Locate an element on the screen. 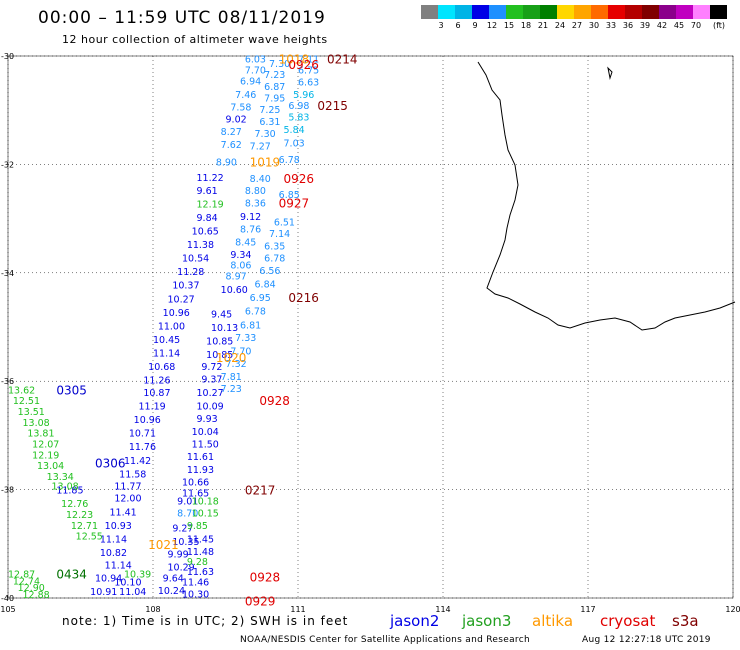 The width and height of the screenshot is (740, 650). swh-value: 7.23 is located at coordinates (231, 389).